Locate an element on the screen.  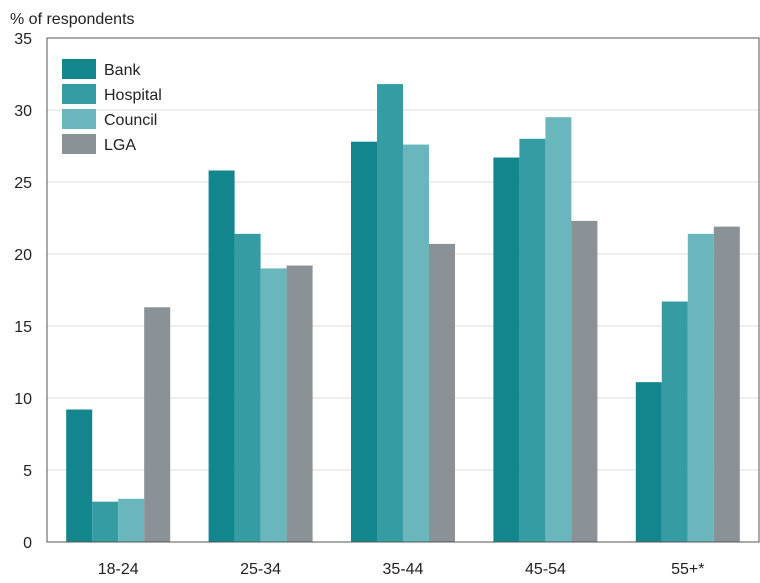
x-tick-label: 45-54 is located at coordinates (545, 569).